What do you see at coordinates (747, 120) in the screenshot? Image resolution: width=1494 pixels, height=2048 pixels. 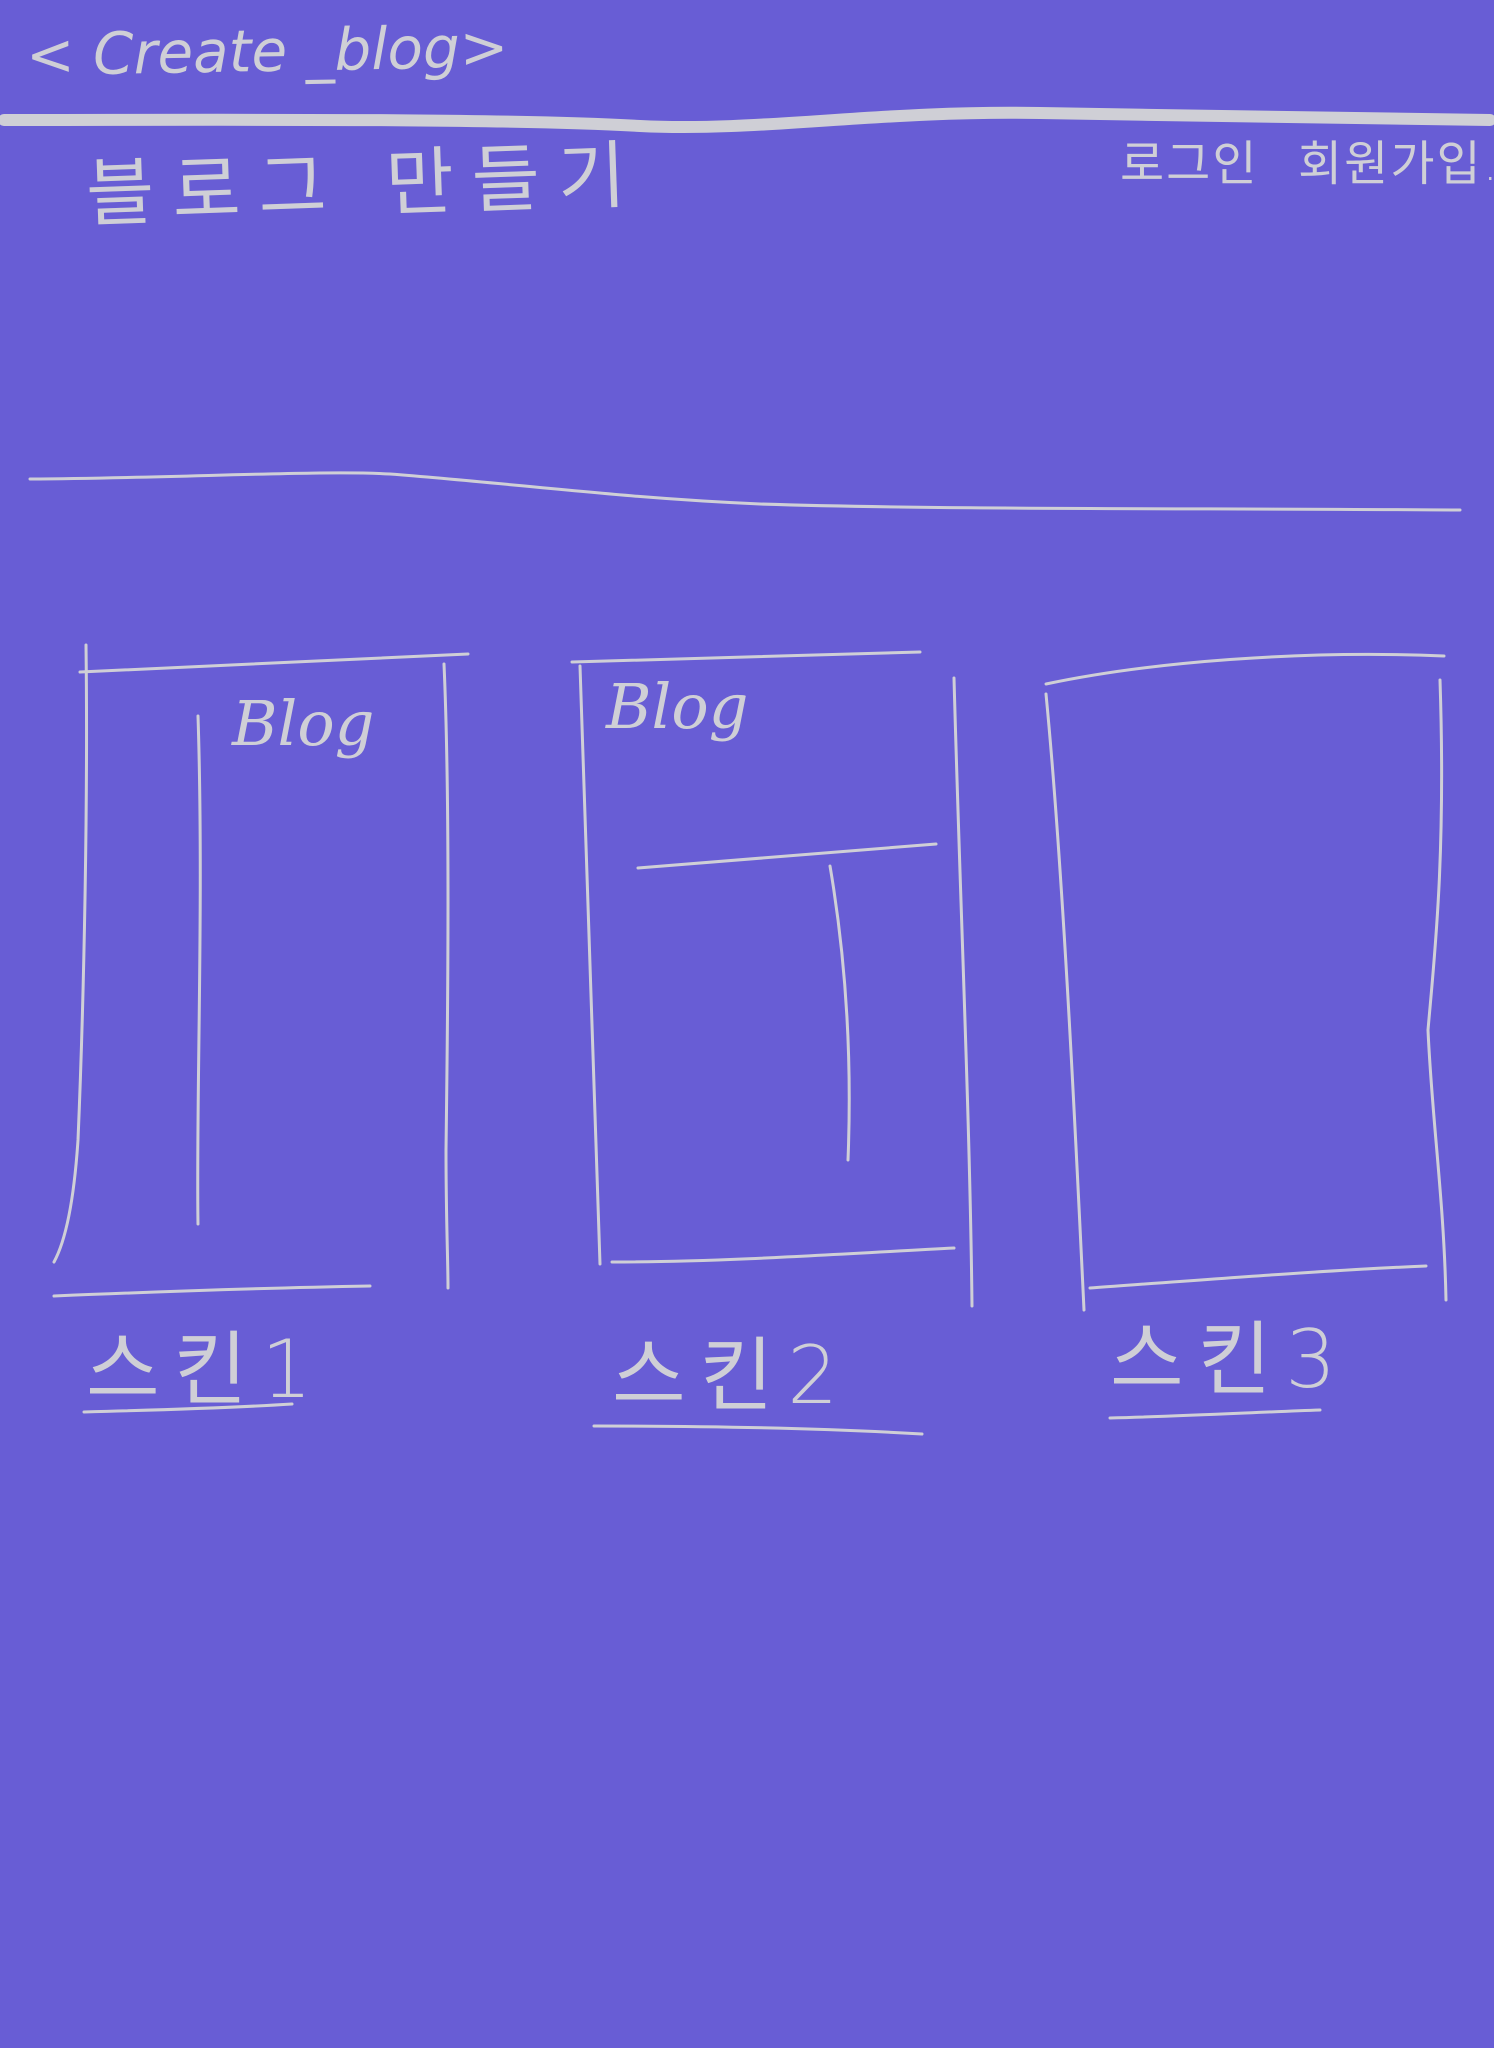 I see `header-divider` at bounding box center [747, 120].